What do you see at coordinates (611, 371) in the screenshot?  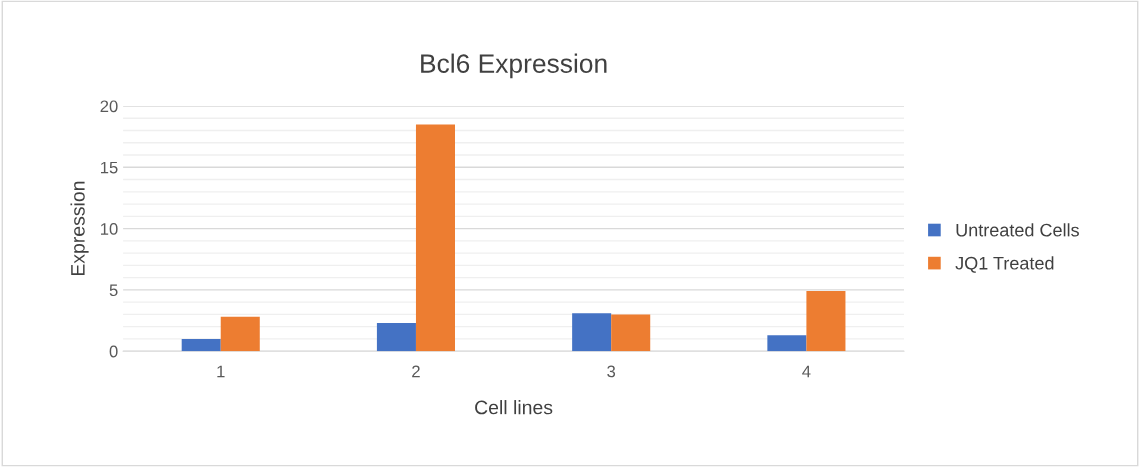 I see `x-tick-label: 3` at bounding box center [611, 371].